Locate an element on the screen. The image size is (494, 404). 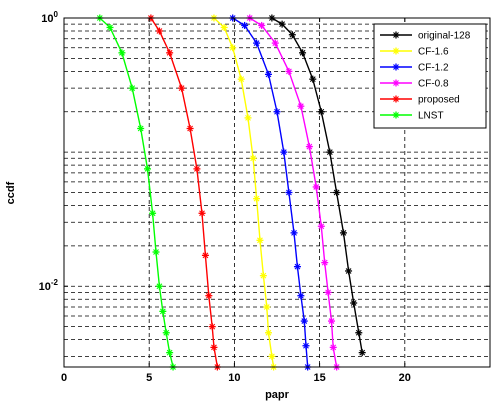
x-tick-label: 5 is located at coordinates (149, 378).